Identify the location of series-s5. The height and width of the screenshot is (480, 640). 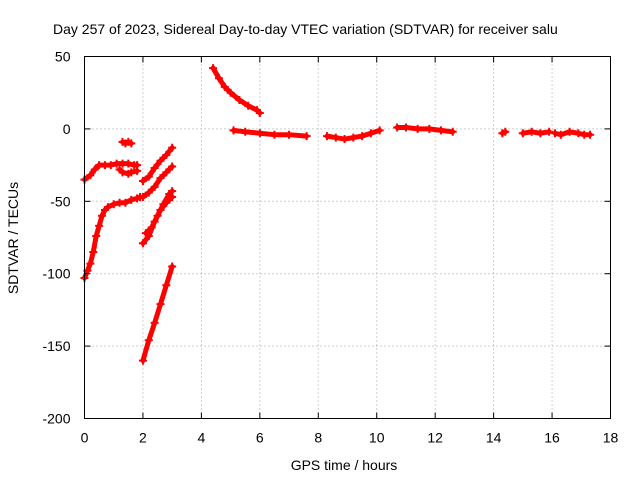
(157, 164).